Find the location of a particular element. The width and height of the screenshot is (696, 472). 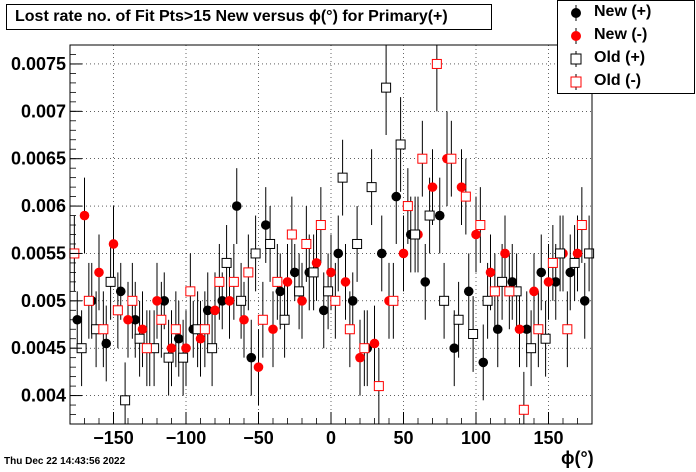

x-tick-label: 0 is located at coordinates (331, 438).